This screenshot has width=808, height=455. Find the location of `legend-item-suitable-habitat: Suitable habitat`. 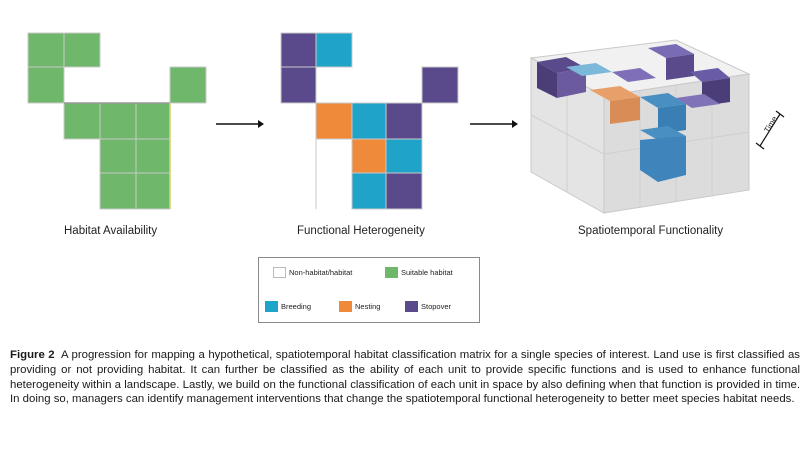

legend-item-suitable-habitat: Suitable habitat is located at coordinates (419, 272).